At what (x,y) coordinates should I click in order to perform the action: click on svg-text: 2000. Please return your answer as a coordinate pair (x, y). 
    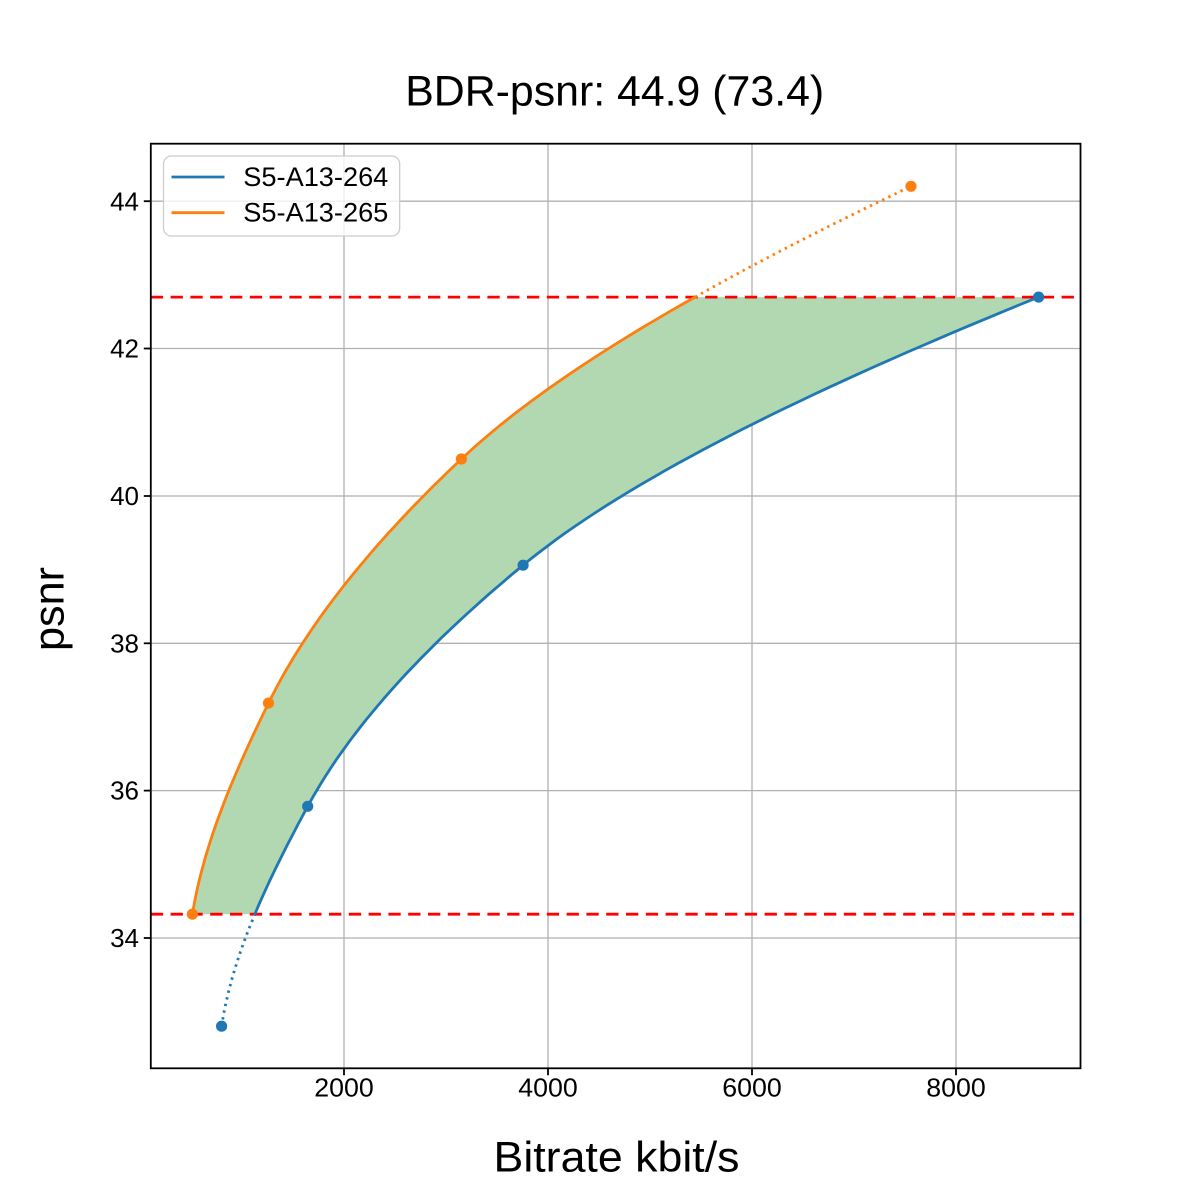
    Looking at the image, I should click on (344, 1088).